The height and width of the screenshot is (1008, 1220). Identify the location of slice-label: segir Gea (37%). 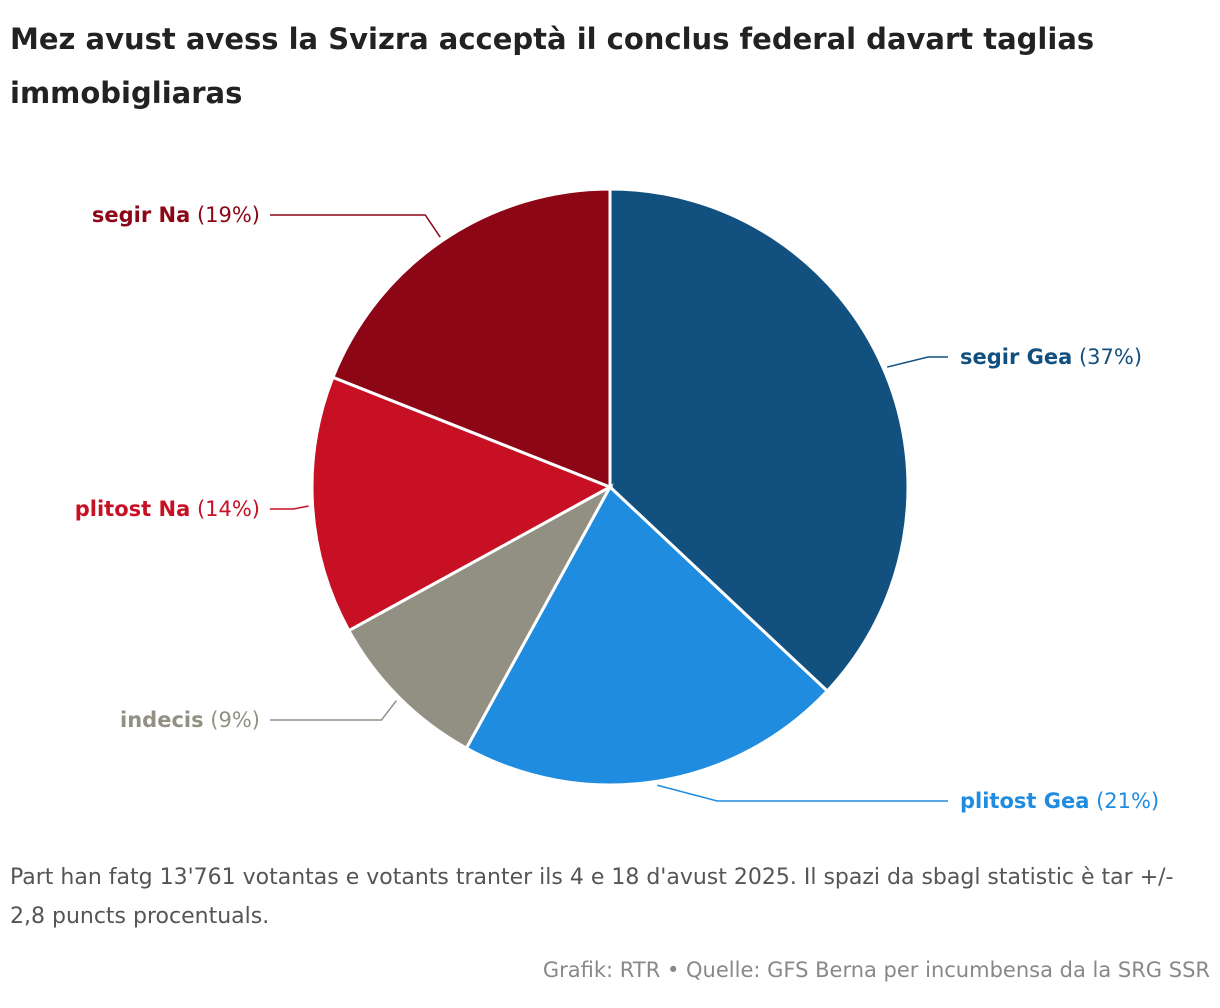
(1051, 357).